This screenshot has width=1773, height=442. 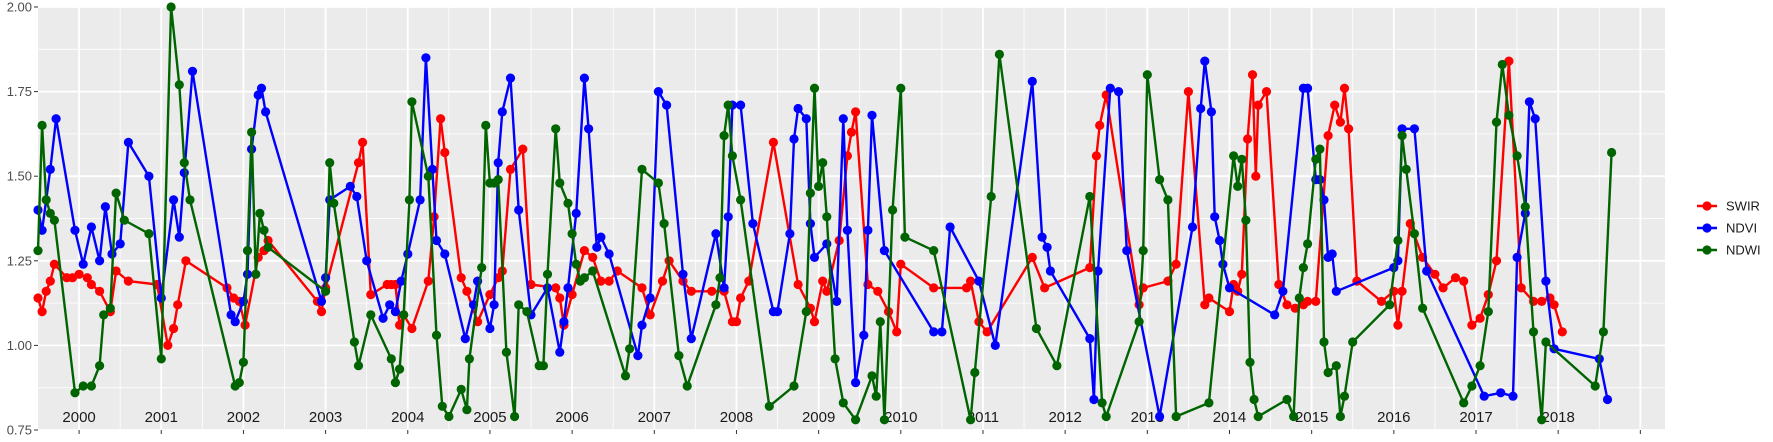 I want to click on legend-label: NDWI, so click(x=1743, y=250).